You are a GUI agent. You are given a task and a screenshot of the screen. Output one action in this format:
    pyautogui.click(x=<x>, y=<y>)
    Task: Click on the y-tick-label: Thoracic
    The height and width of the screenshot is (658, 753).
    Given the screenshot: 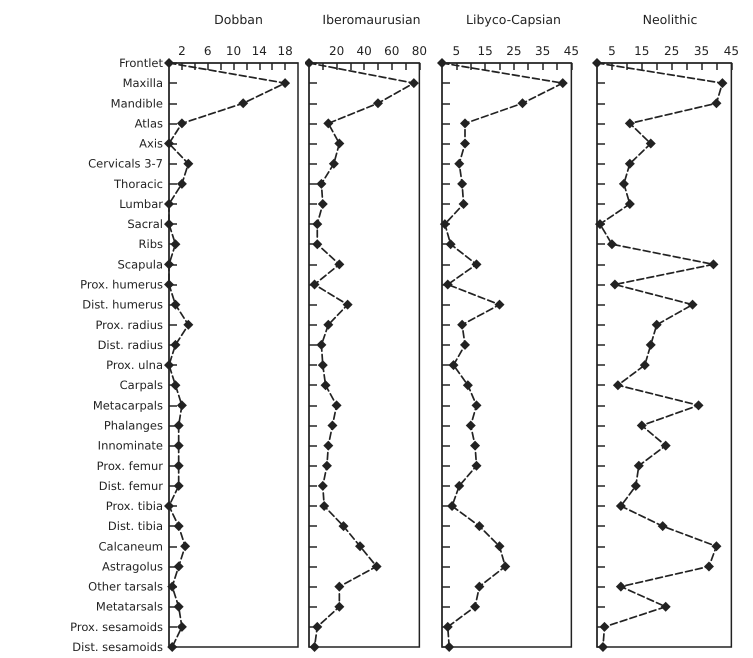 What is the action you would take?
    pyautogui.click(x=138, y=183)
    